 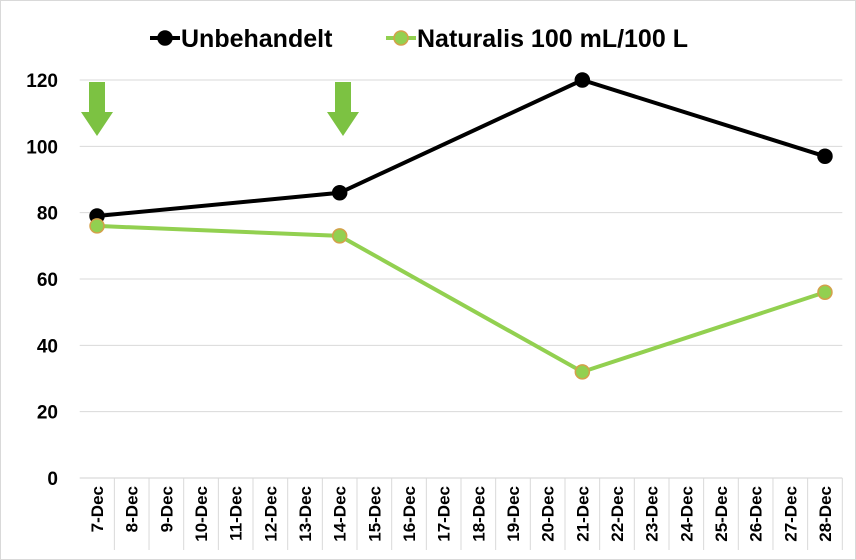 What do you see at coordinates (47, 413) in the screenshot?
I see `y-tick-label: 20` at bounding box center [47, 413].